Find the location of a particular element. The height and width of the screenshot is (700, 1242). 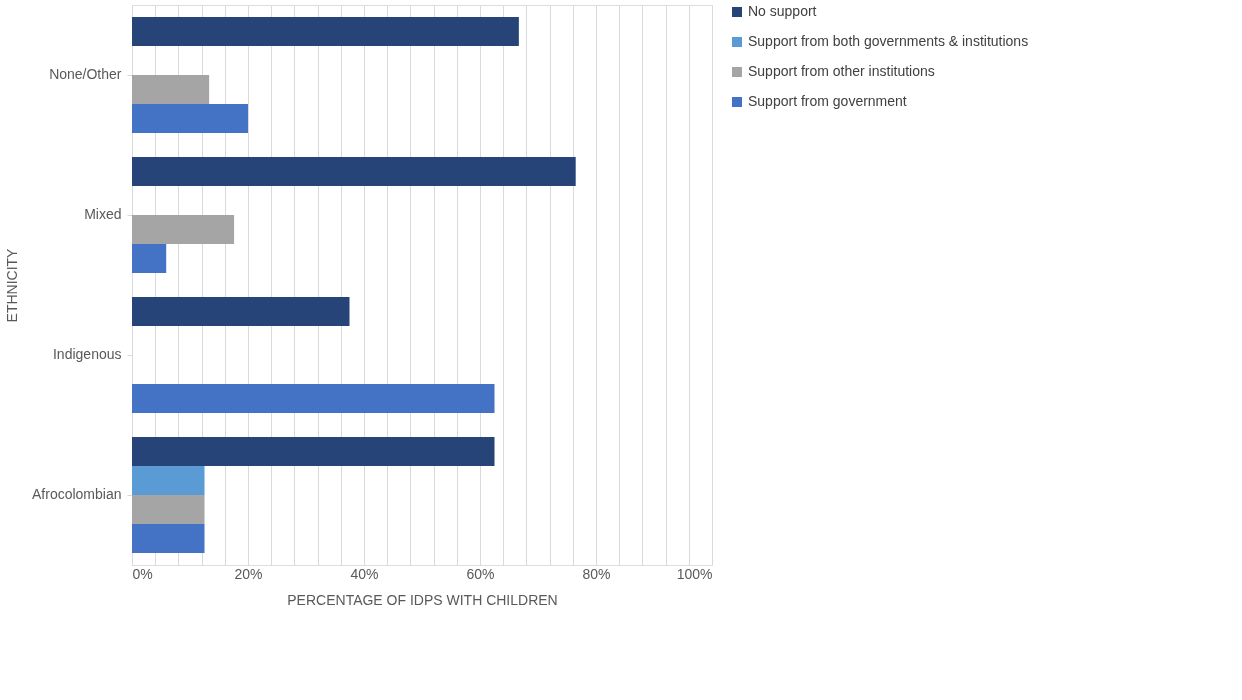

legend-label: Support from both governments & institutions is located at coordinates (888, 41).